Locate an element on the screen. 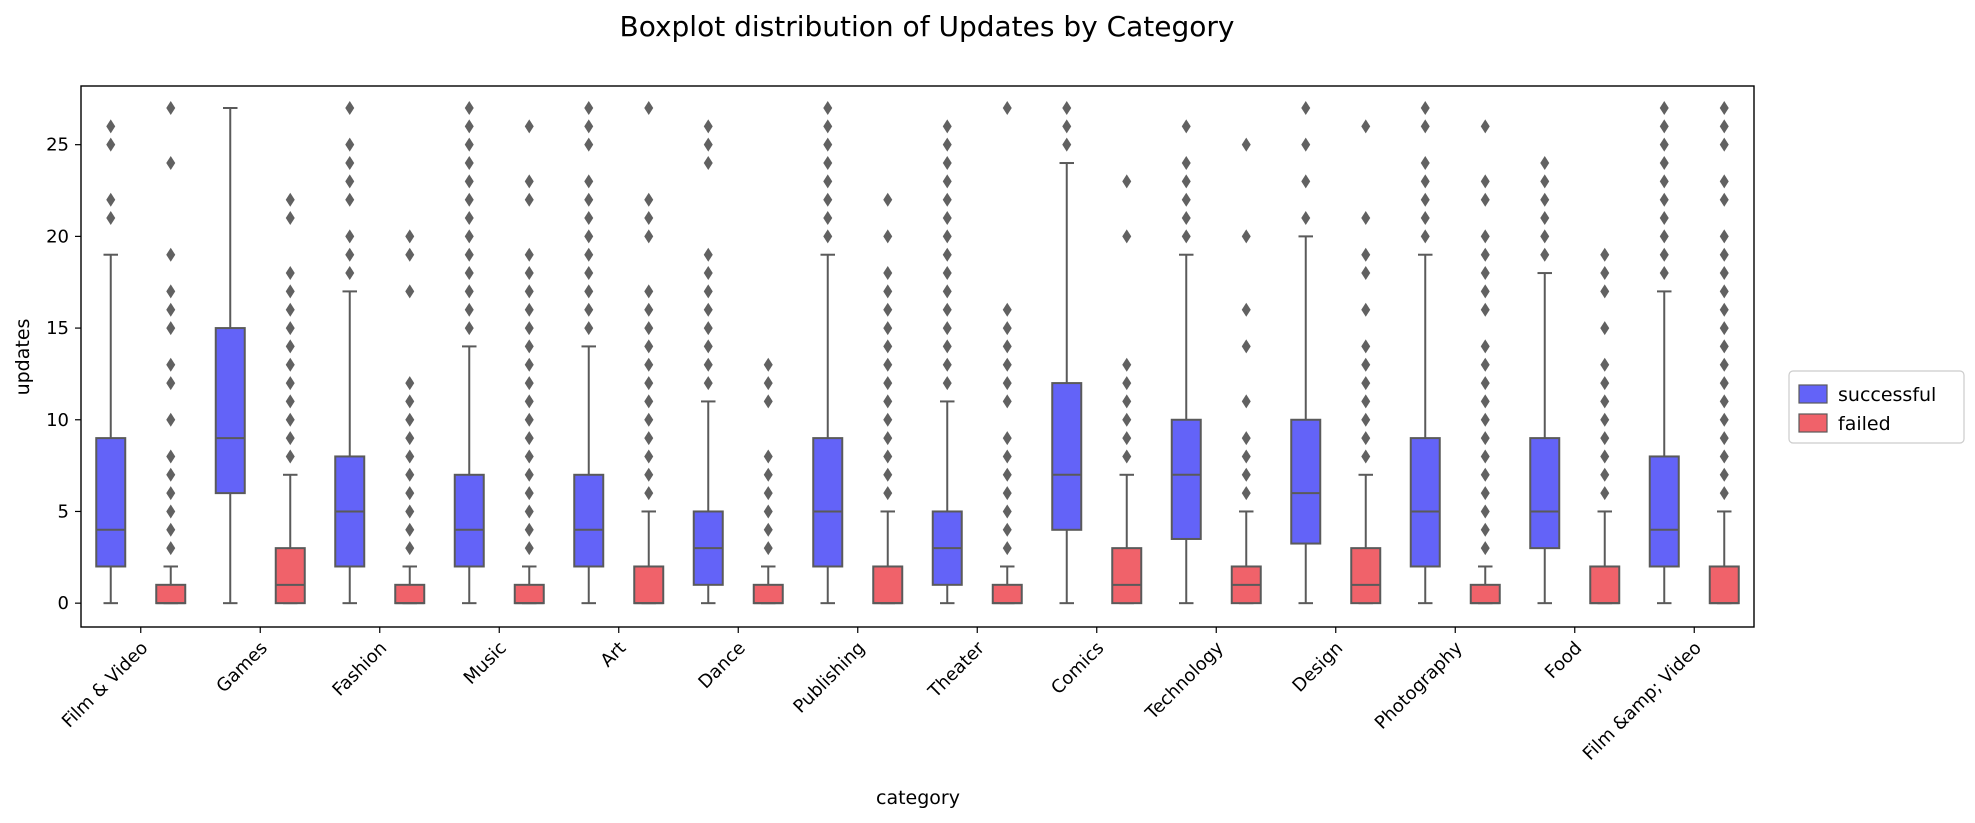 Image resolution: width=1975 pixels, height=823 pixels. y-tick-label: 15 is located at coordinates (57, 328).